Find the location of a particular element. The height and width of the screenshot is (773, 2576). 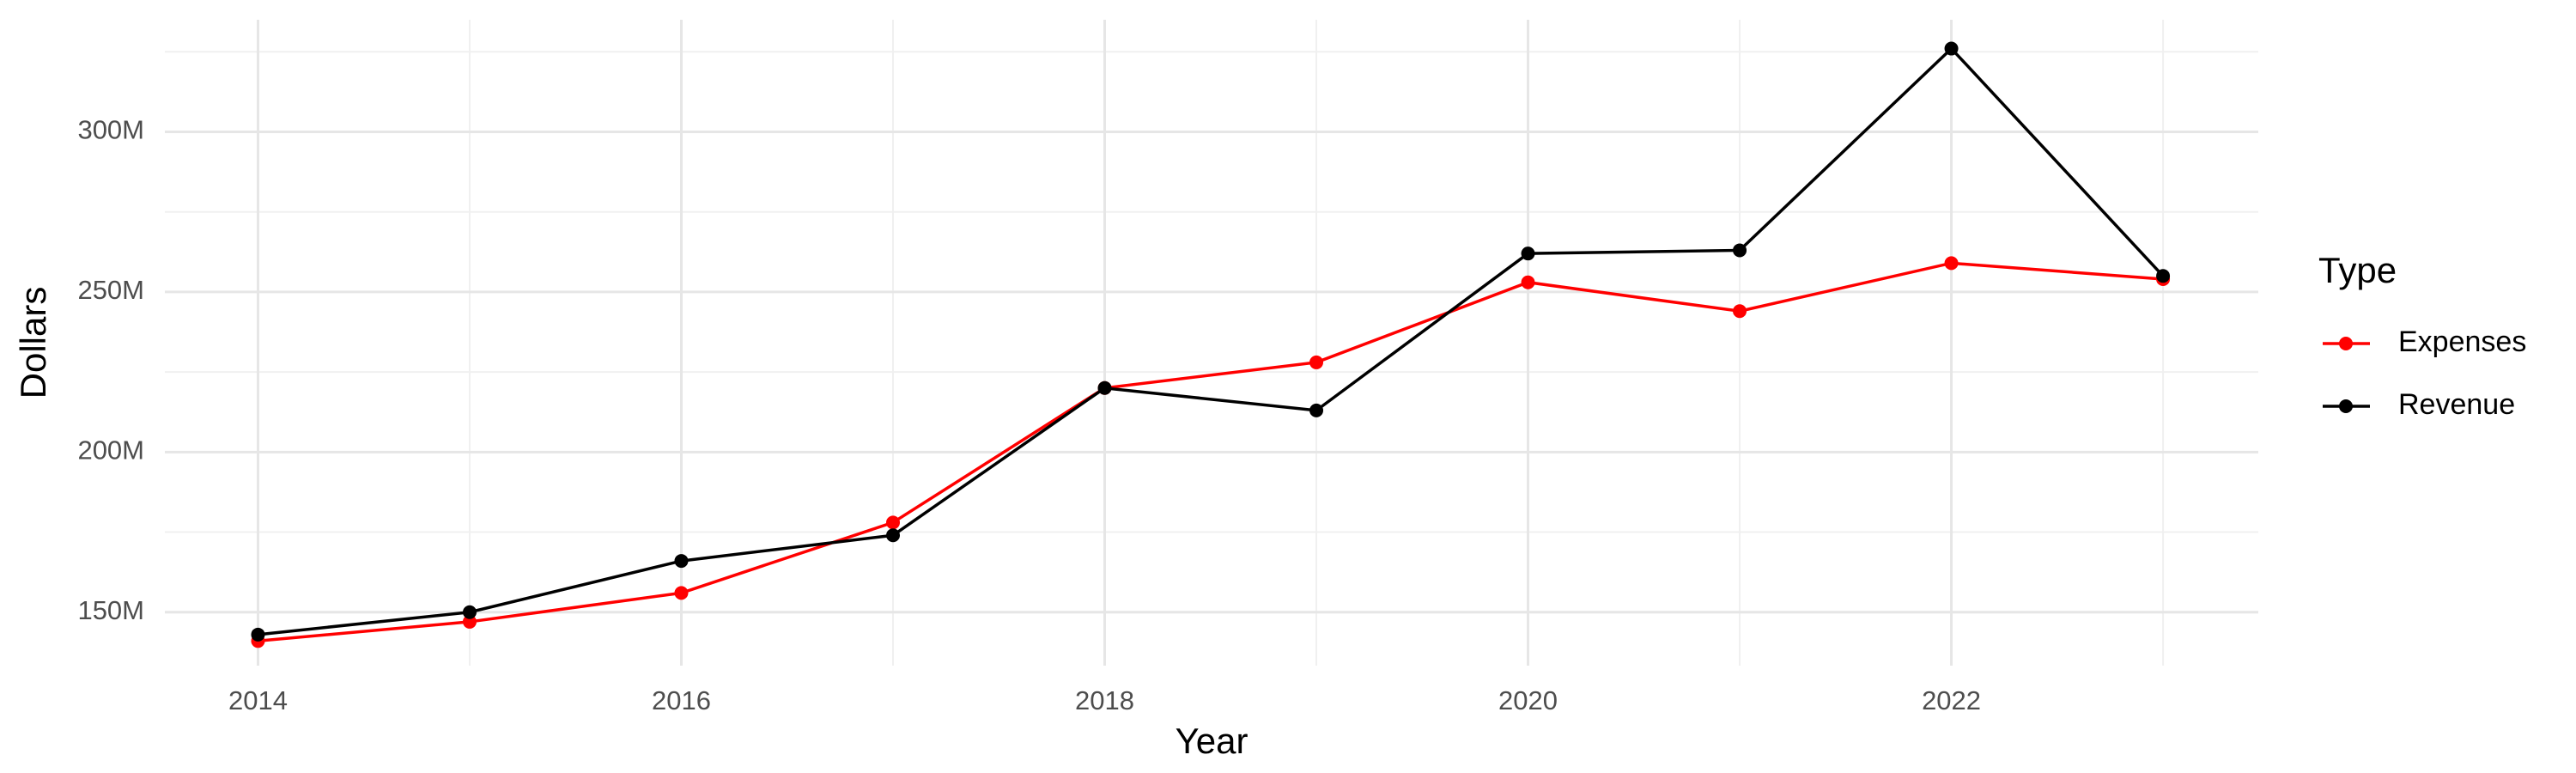

x-axis-title: Year is located at coordinates (1213, 741).